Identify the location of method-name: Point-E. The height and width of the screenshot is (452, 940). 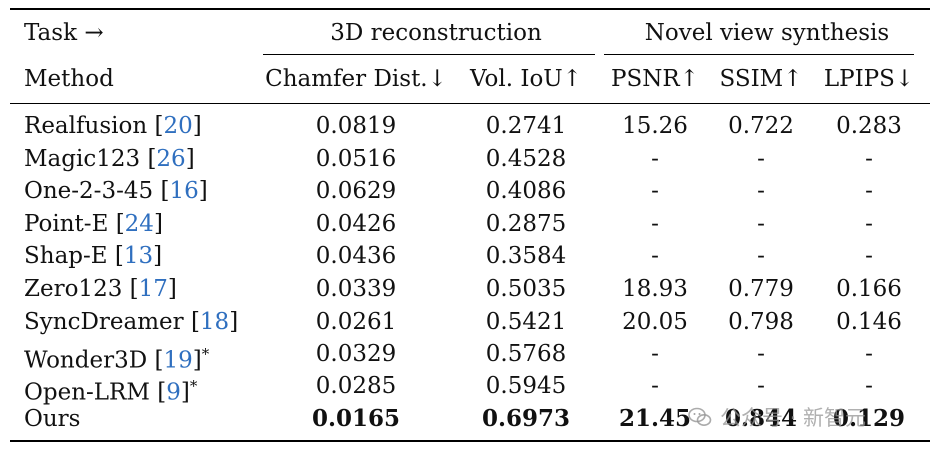
(70, 224).